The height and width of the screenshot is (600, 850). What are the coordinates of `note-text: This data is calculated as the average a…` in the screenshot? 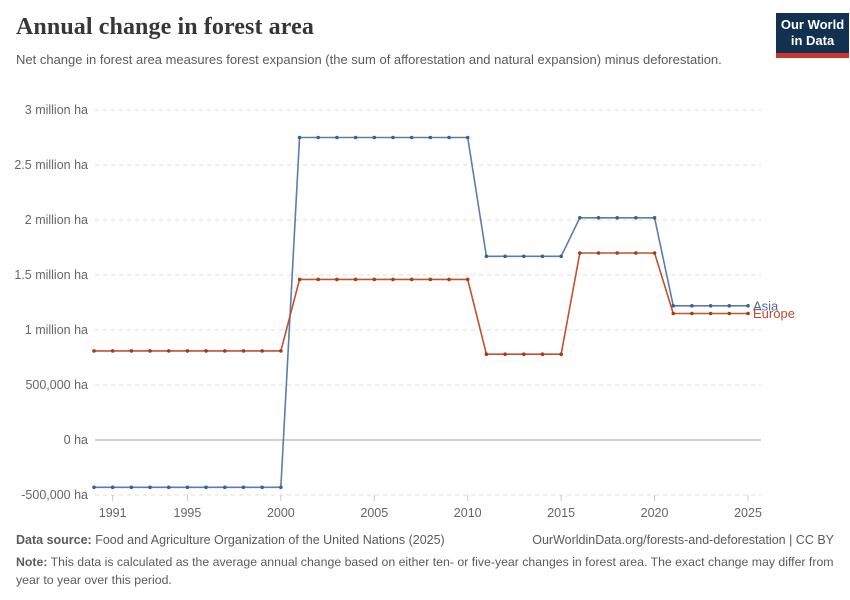 It's located at (425, 571).